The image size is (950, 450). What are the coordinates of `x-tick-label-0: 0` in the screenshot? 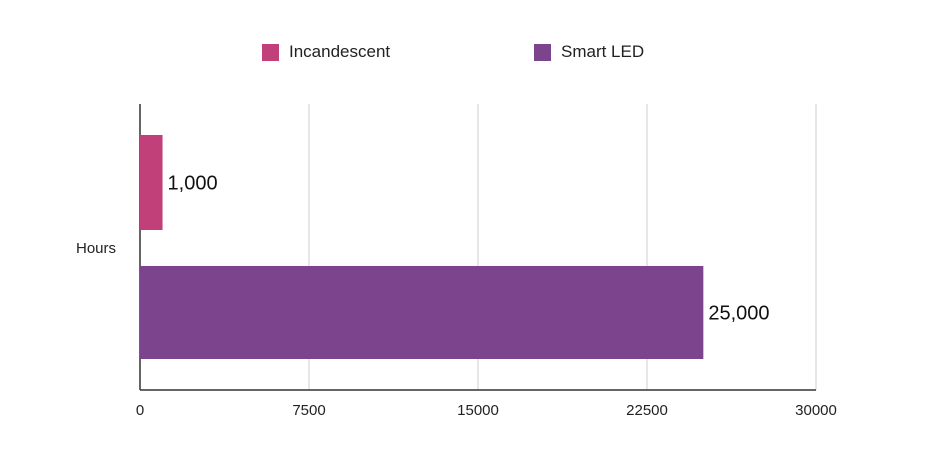 It's located at (140, 410).